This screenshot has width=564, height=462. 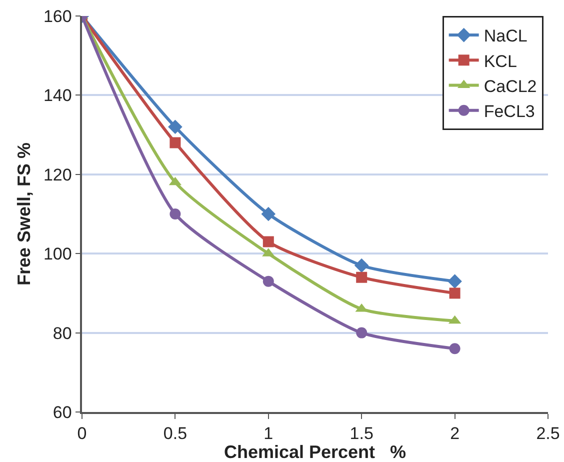 What do you see at coordinates (509, 111) in the screenshot?
I see `legend-label: FeCL3` at bounding box center [509, 111].